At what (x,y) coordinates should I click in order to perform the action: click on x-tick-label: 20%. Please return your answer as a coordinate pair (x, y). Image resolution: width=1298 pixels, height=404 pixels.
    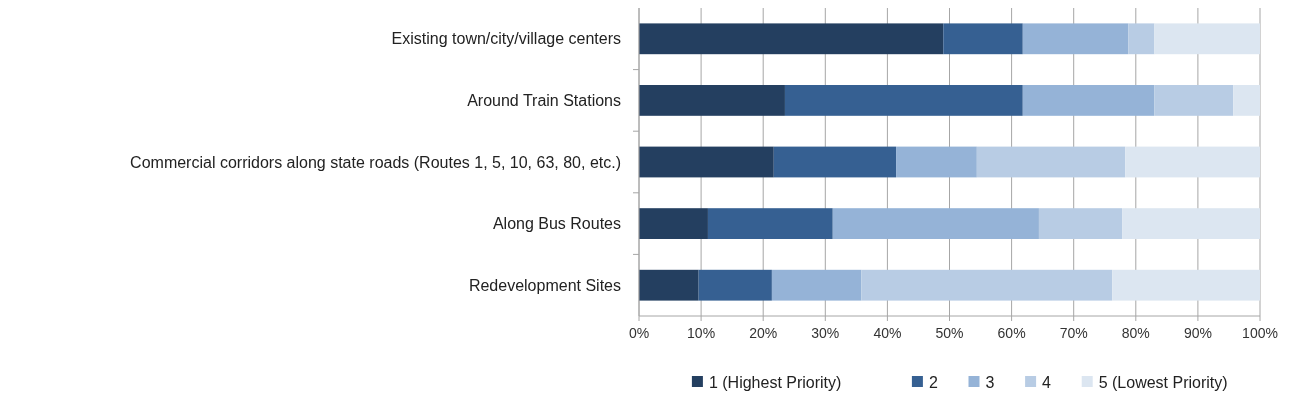
    Looking at the image, I should click on (763, 333).